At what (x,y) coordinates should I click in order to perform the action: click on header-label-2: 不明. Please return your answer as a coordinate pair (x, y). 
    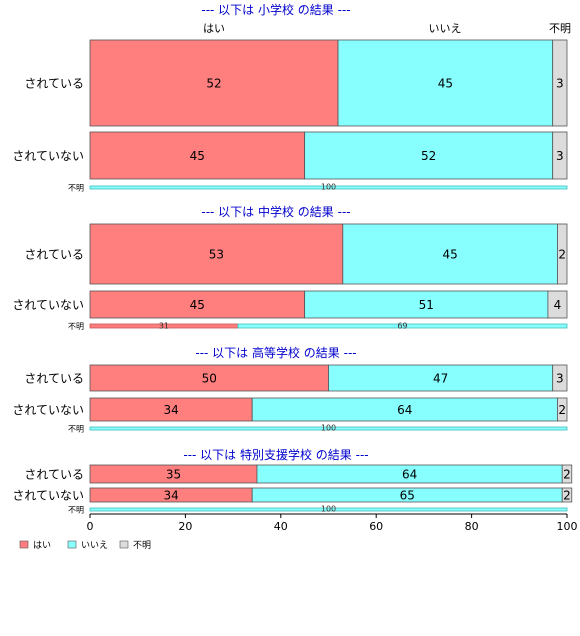
    Looking at the image, I should click on (560, 28).